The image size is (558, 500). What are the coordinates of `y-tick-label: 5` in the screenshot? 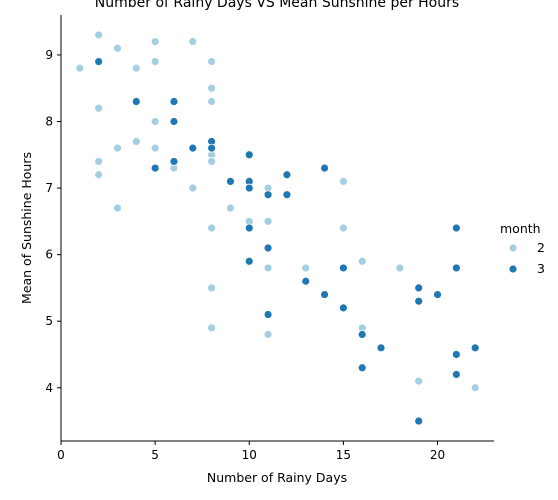 It's located at (49, 321).